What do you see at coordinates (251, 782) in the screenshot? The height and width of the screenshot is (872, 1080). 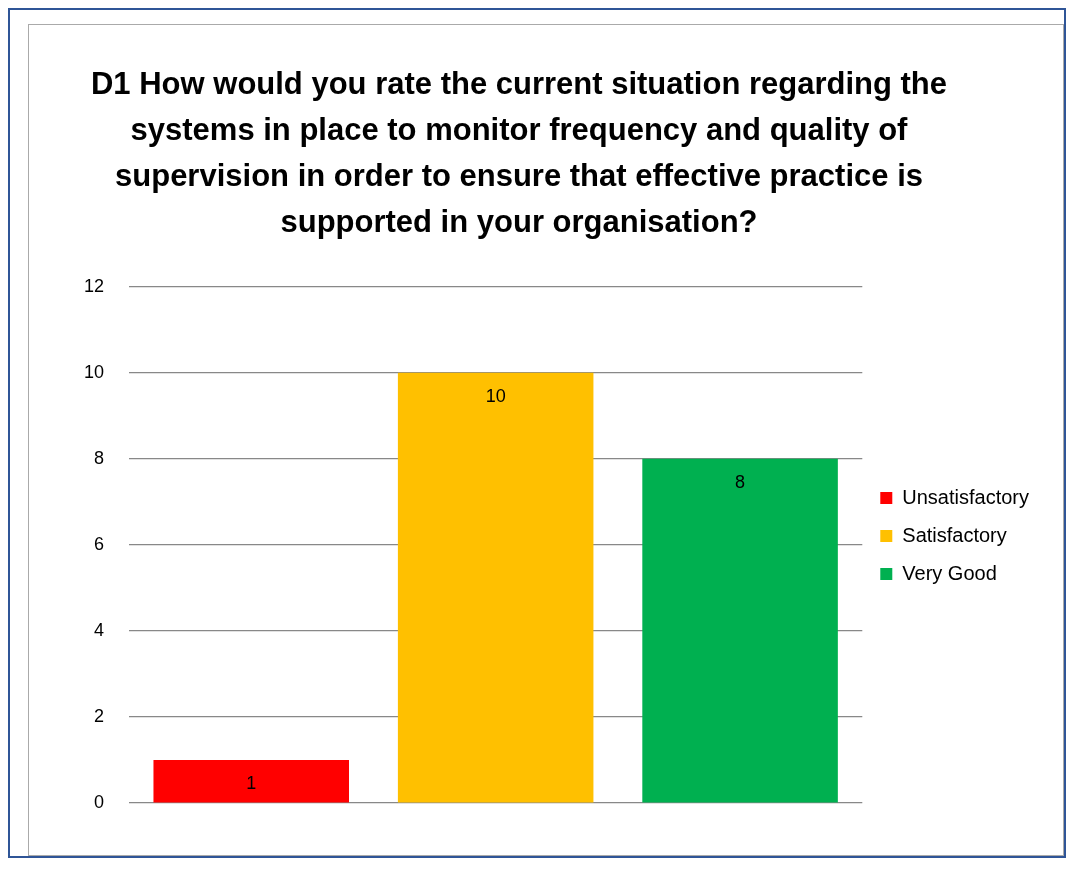 I see `data-label: 1` at bounding box center [251, 782].